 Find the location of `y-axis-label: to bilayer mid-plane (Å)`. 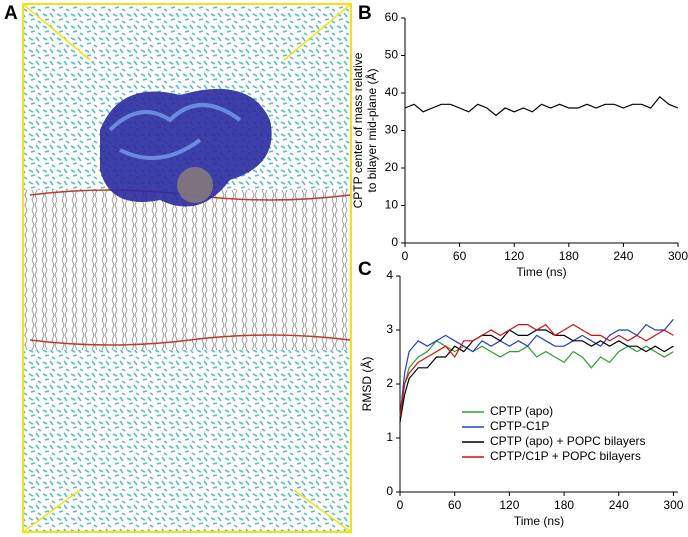

y-axis-label: to bilayer mid-plane (Å) is located at coordinates (371, 130).